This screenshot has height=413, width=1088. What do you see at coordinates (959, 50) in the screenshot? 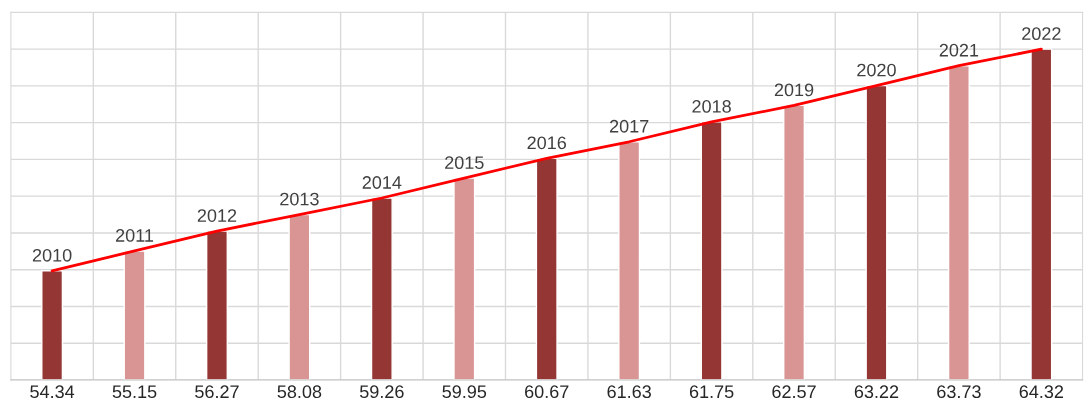
I see `annotation: 2021` at bounding box center [959, 50].